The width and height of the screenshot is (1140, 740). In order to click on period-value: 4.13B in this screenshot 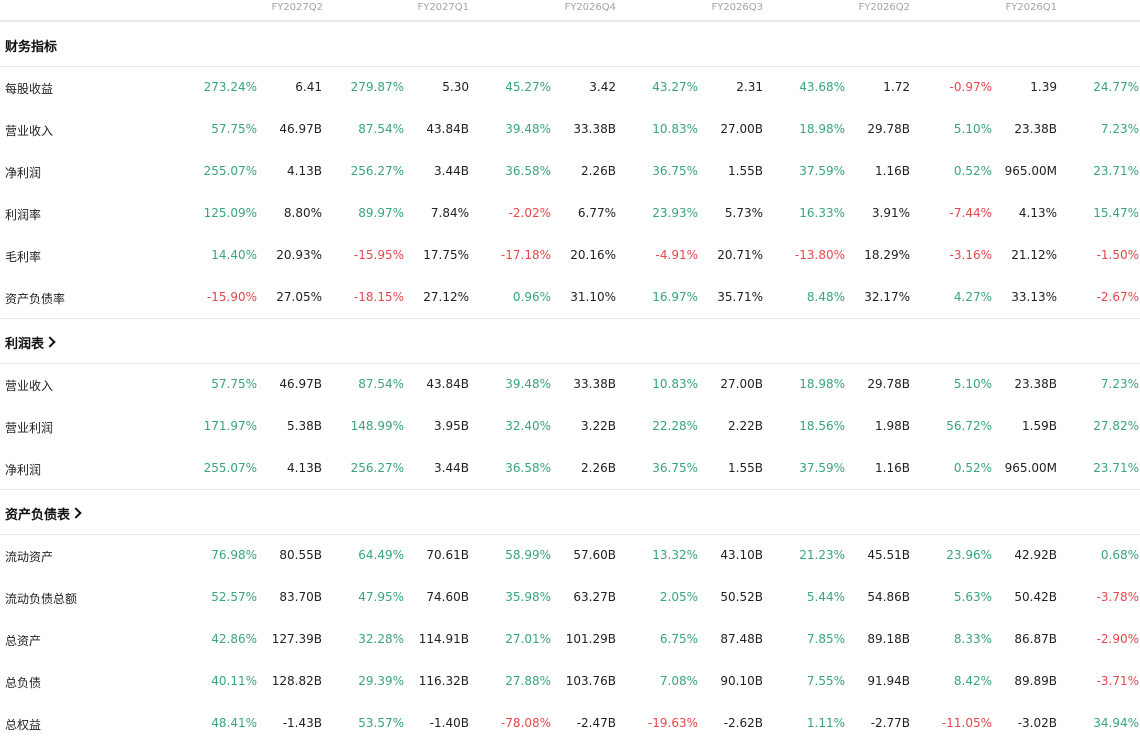, I will do `click(304, 171)`.